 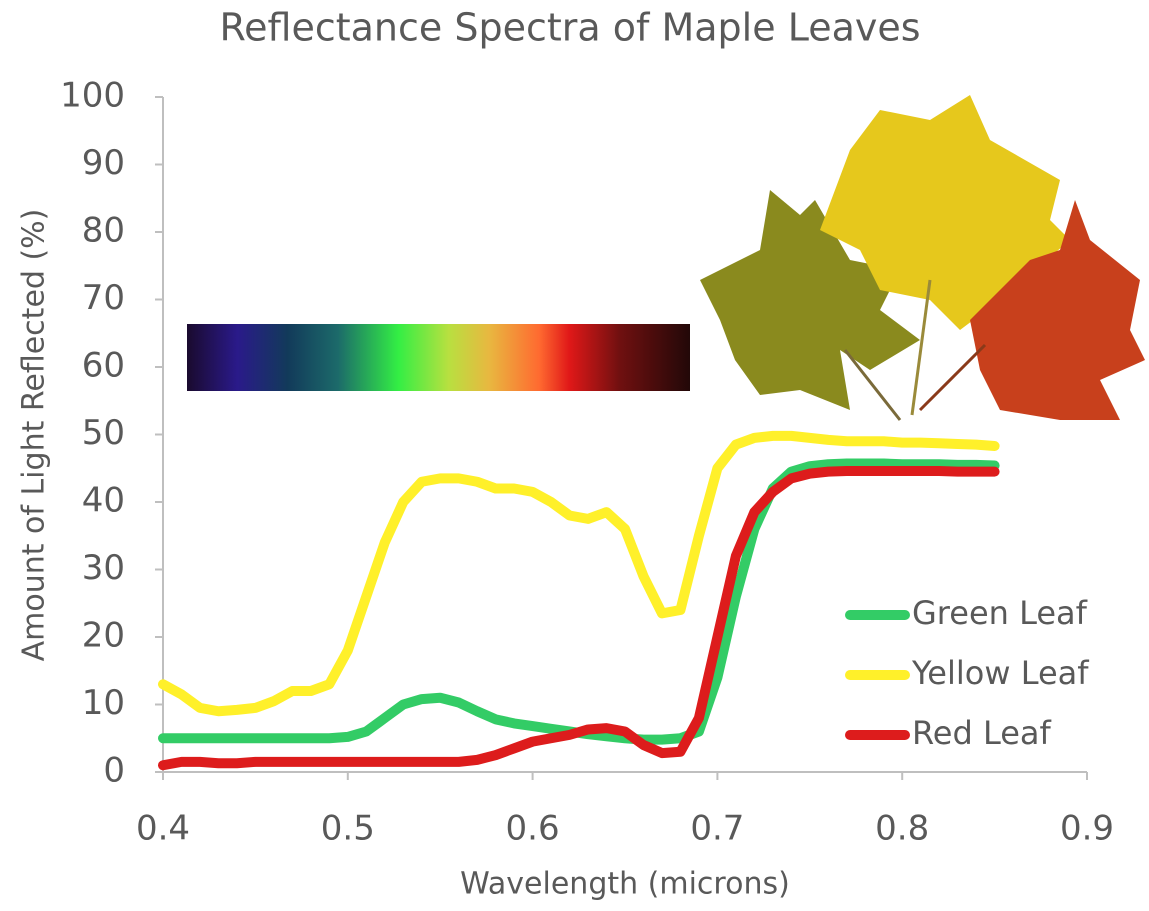 I want to click on y-tick-label: 10, so click(x=103, y=703).